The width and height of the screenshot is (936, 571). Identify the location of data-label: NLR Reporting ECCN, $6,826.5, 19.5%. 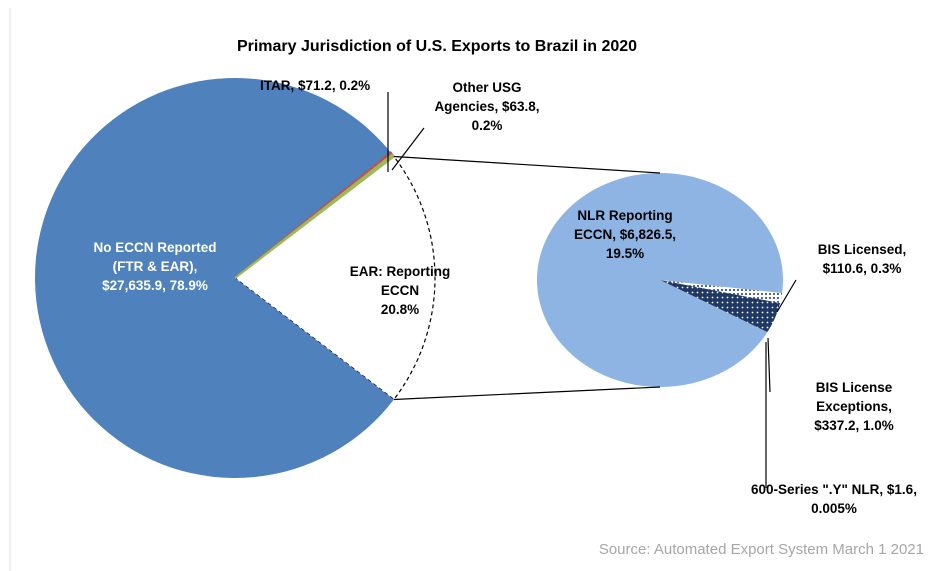
(625, 234).